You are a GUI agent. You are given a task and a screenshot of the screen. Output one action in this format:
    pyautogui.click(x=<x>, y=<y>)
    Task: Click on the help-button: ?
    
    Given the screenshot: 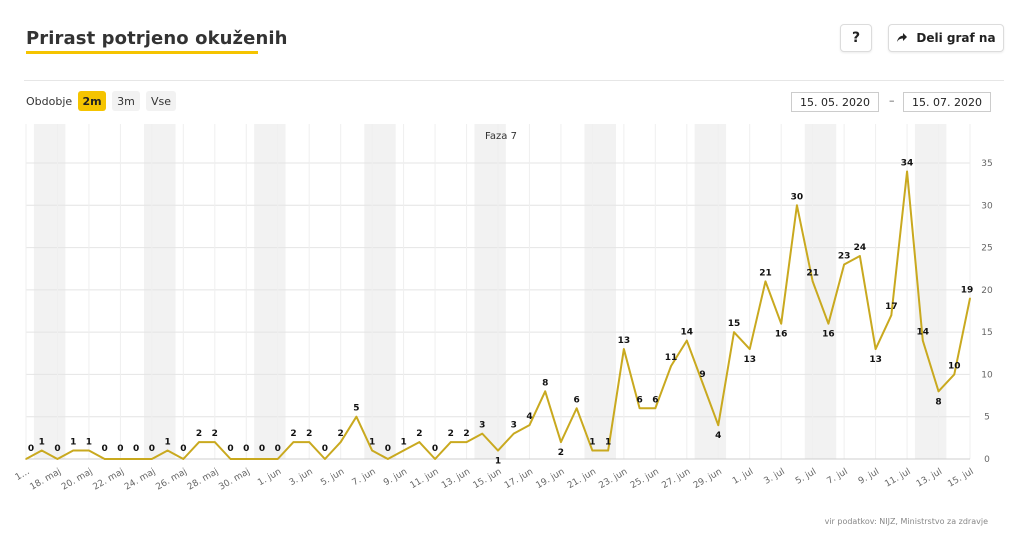 What is the action you would take?
    pyautogui.click(x=856, y=38)
    